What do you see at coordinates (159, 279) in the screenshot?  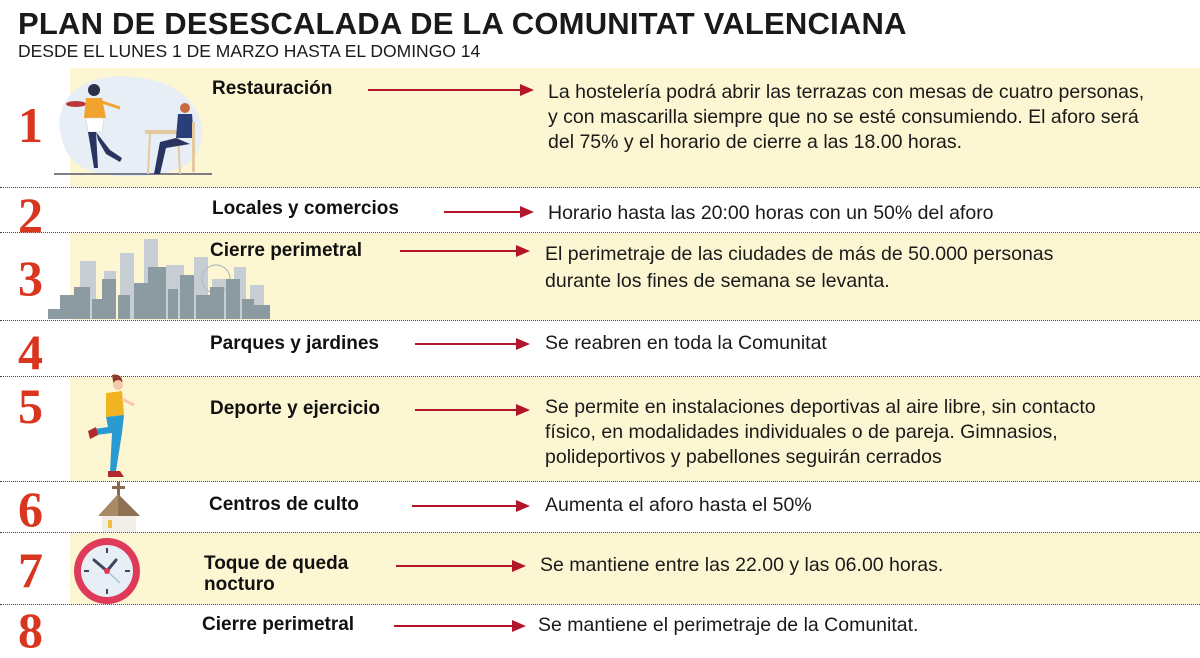 I see `city-skyline-icon` at bounding box center [159, 279].